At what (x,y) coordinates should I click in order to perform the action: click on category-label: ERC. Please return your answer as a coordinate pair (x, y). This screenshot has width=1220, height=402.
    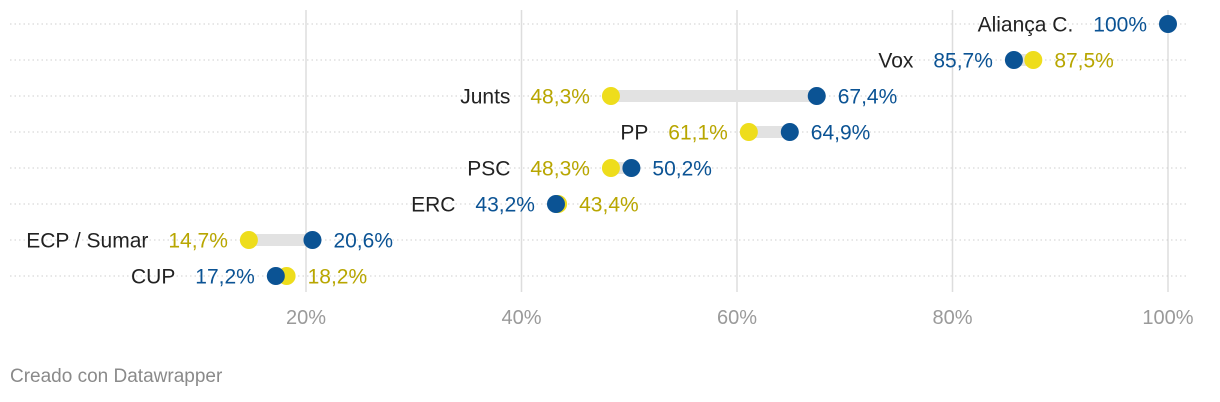
    Looking at the image, I should click on (433, 205).